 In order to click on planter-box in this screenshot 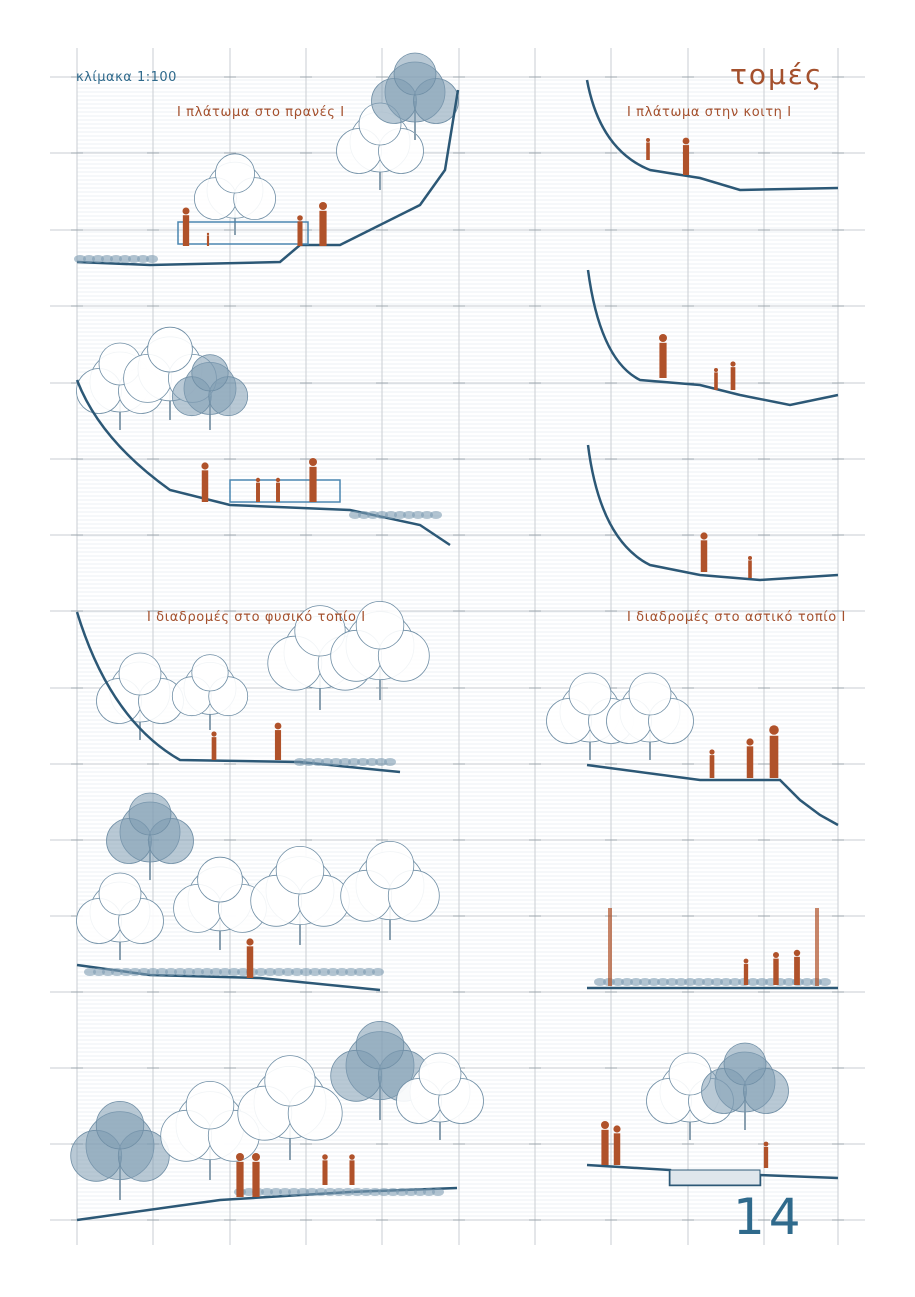, I will do `click(715, 1177)`.